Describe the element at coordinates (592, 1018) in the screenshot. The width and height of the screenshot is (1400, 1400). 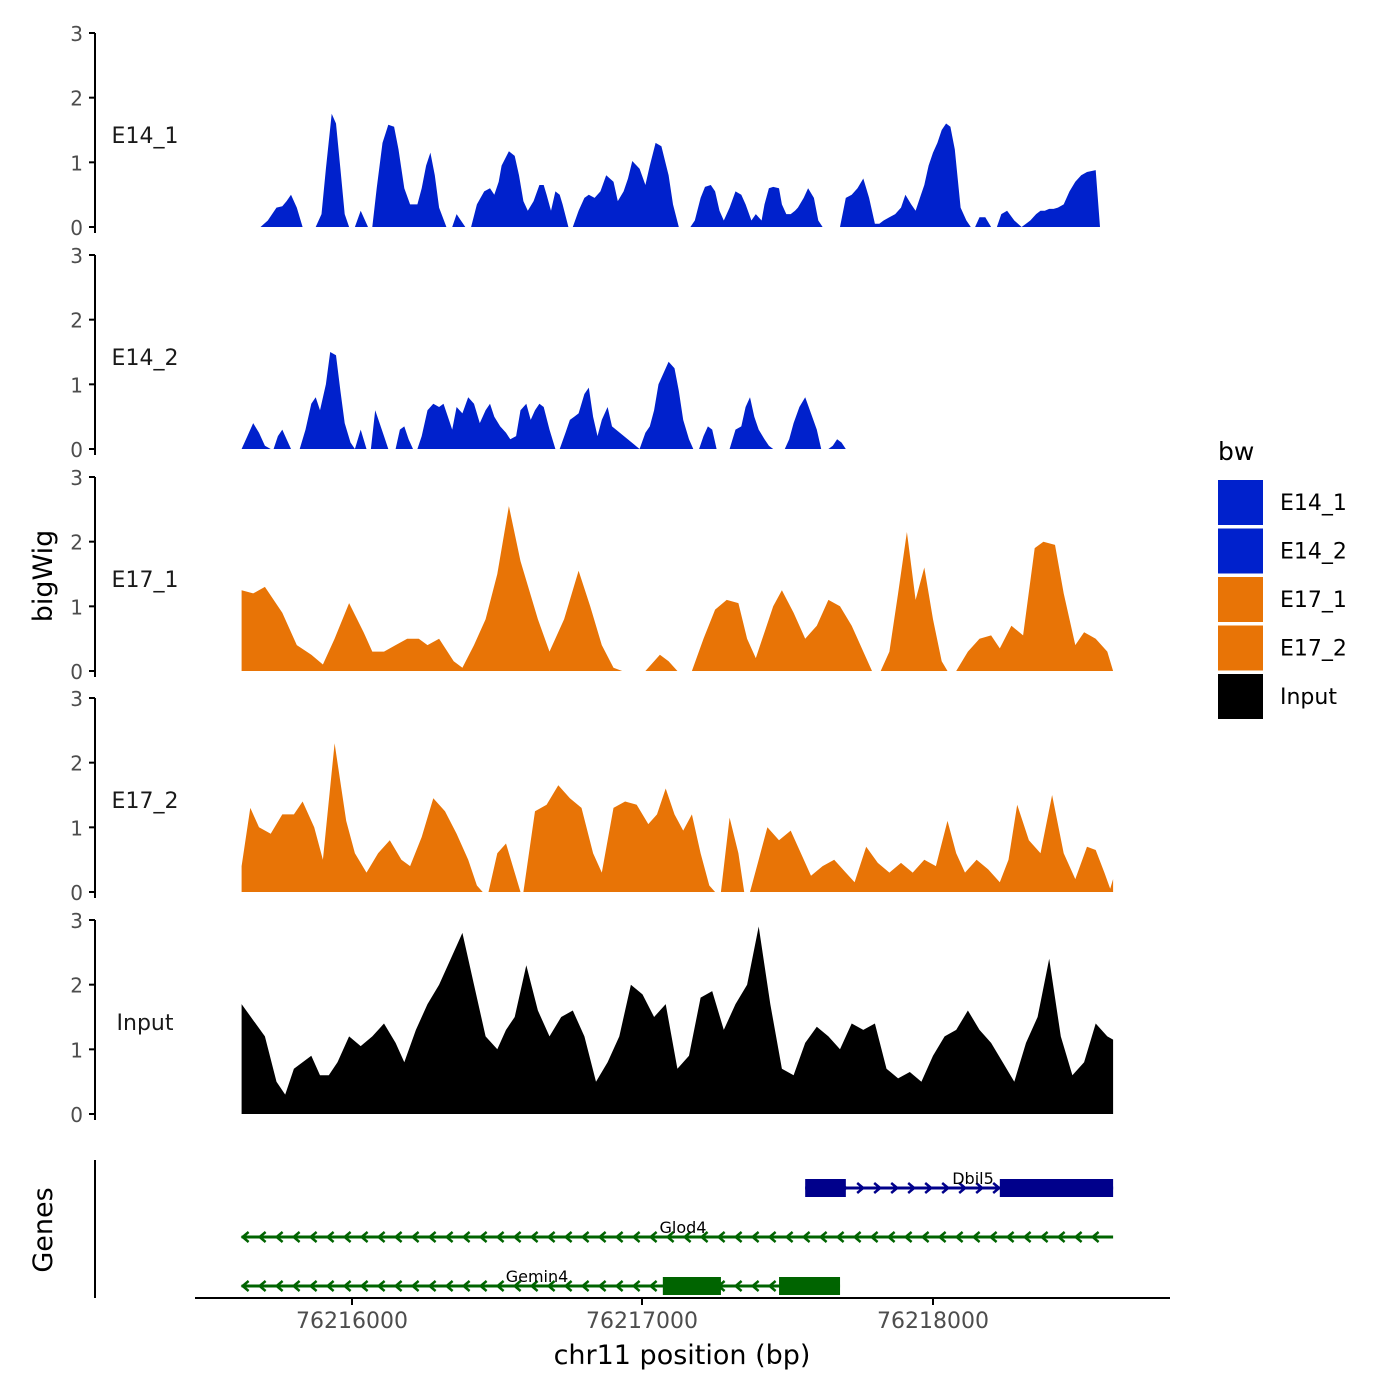
I see `track-Input: 0 1 2 3 Input` at that location.